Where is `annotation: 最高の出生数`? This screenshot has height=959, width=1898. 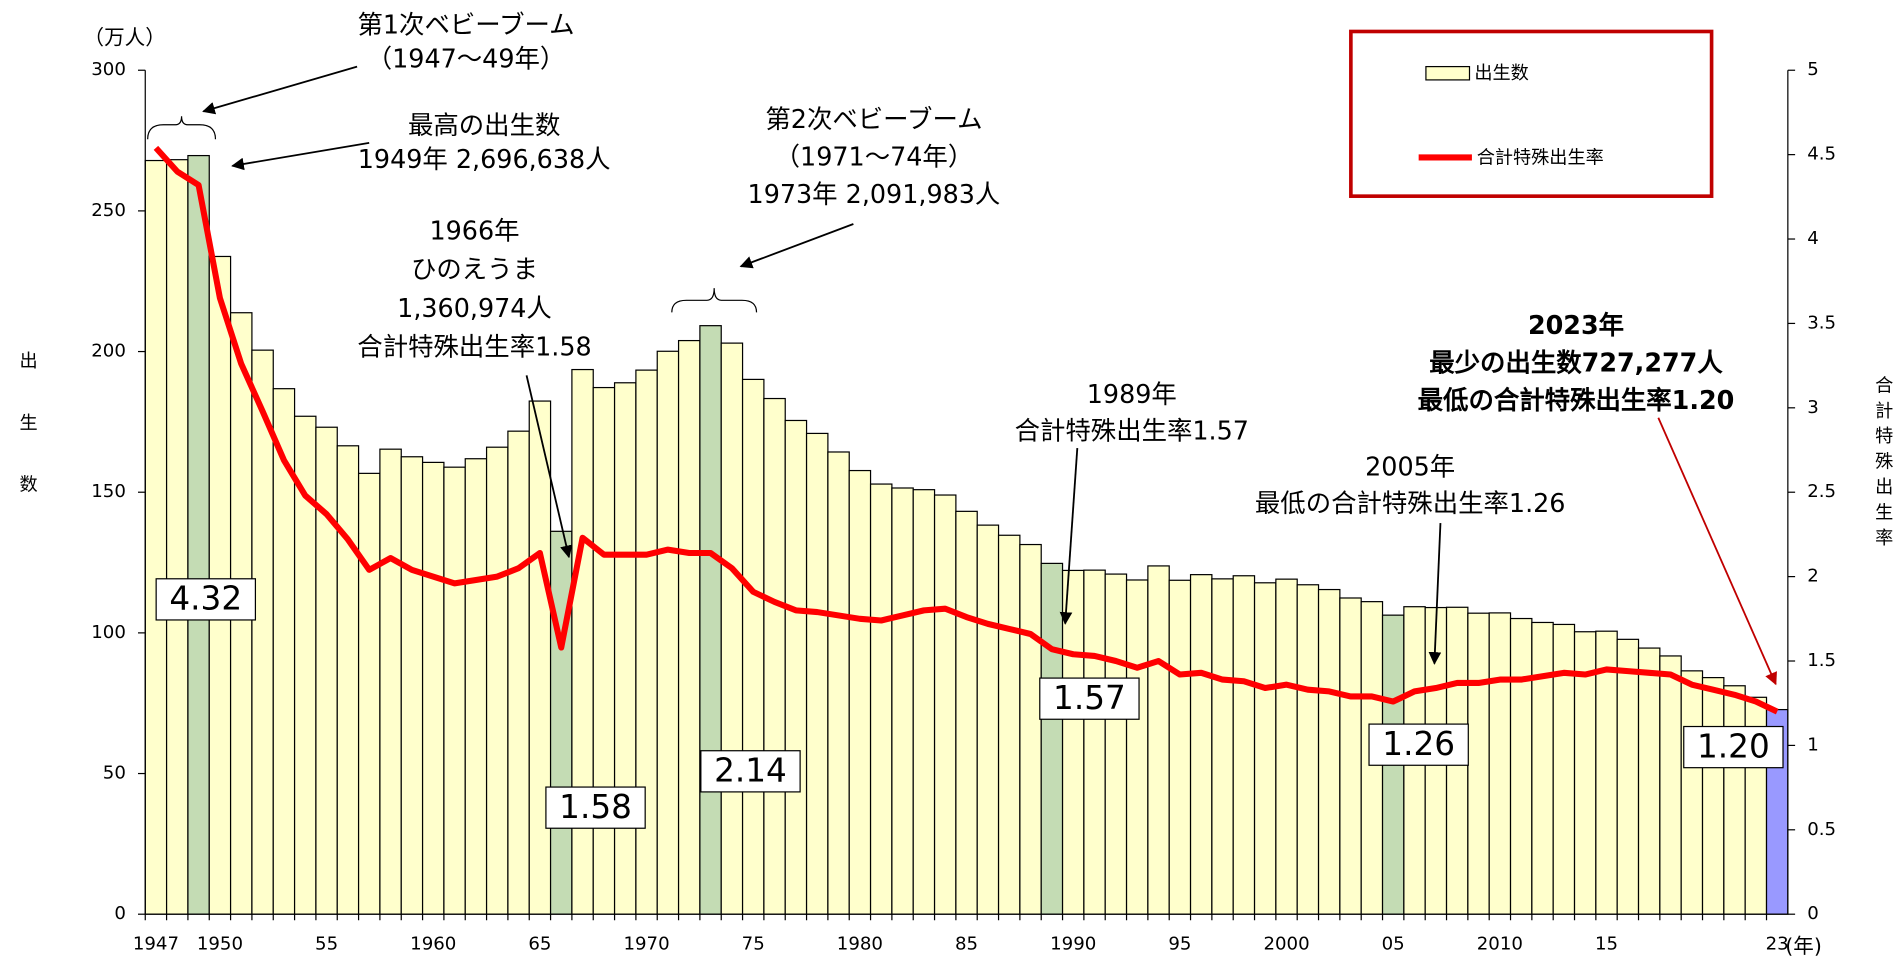 annotation: 最高の出生数 is located at coordinates (484, 125).